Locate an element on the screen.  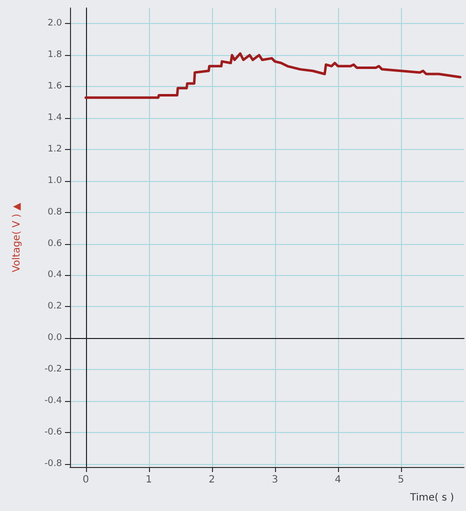
x-axis-title: Time( s ) is located at coordinates (431, 498).